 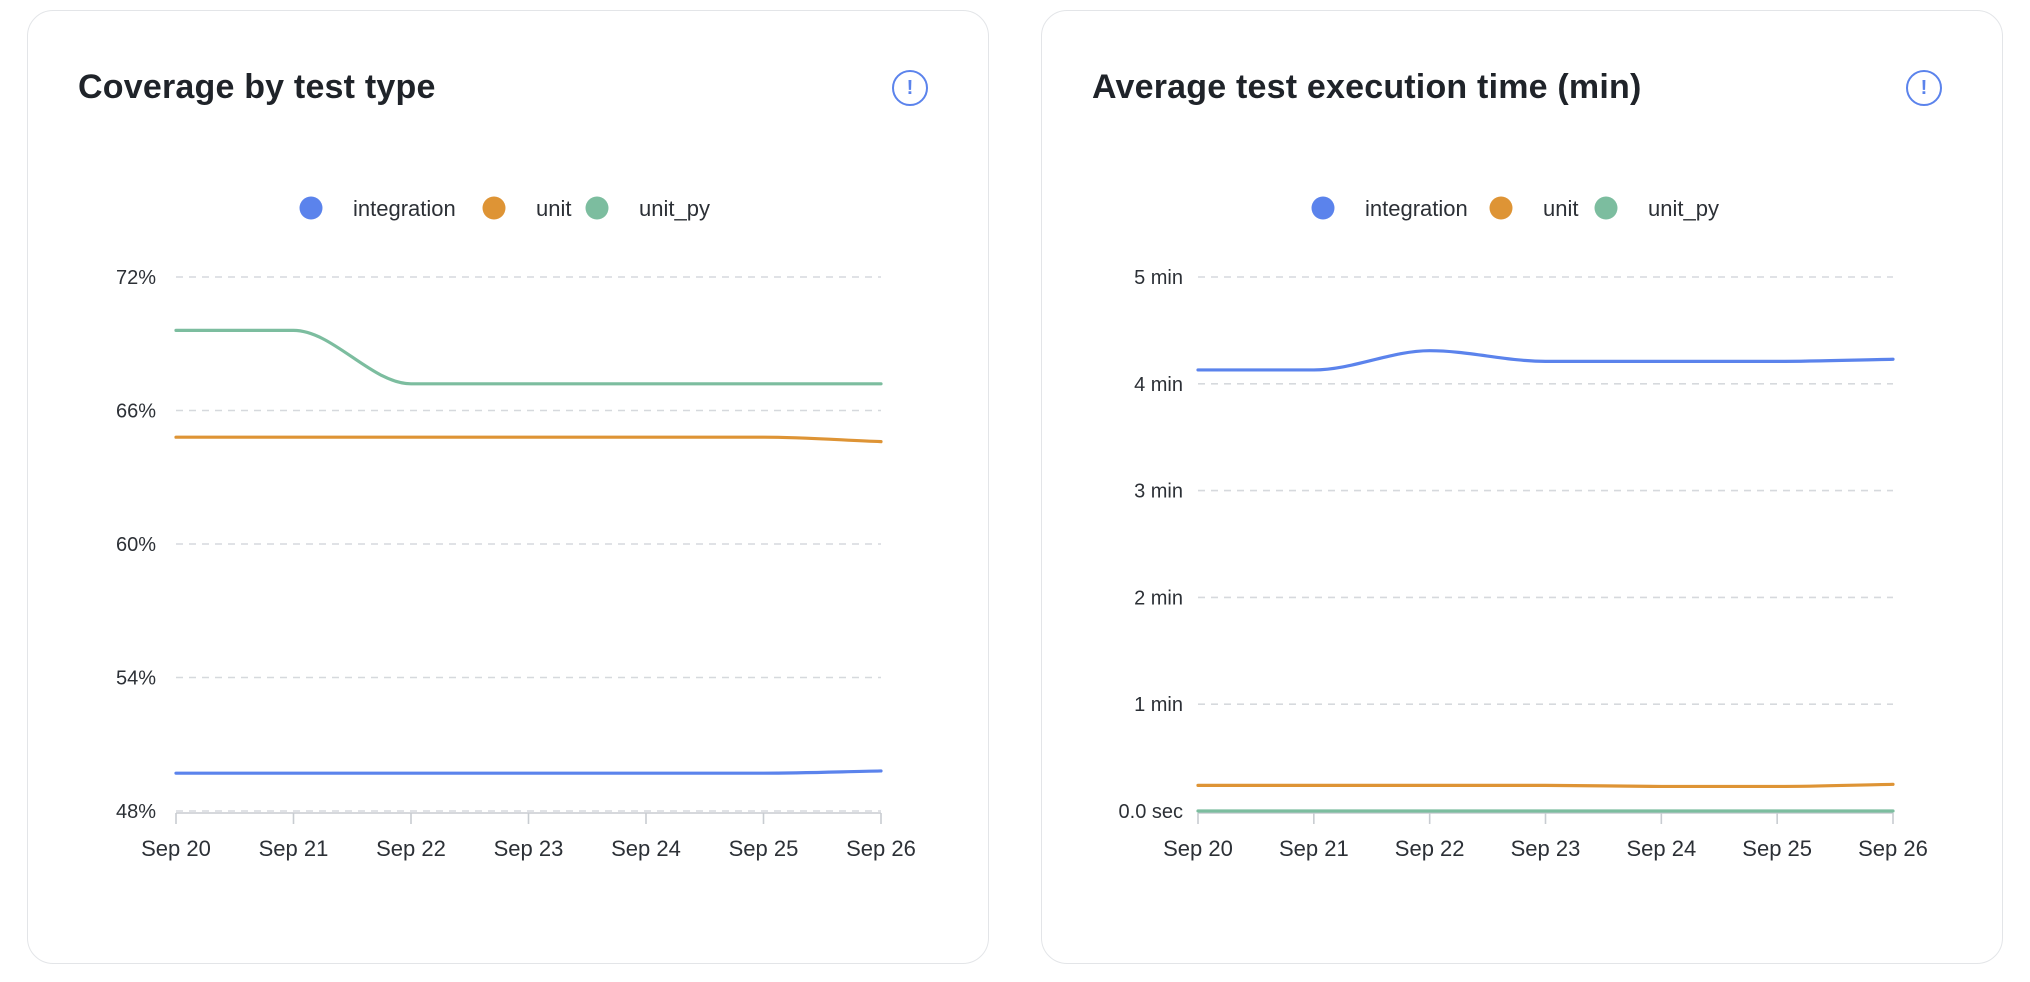 What do you see at coordinates (1158, 278) in the screenshot?
I see `y-tick-label: 5 min` at bounding box center [1158, 278].